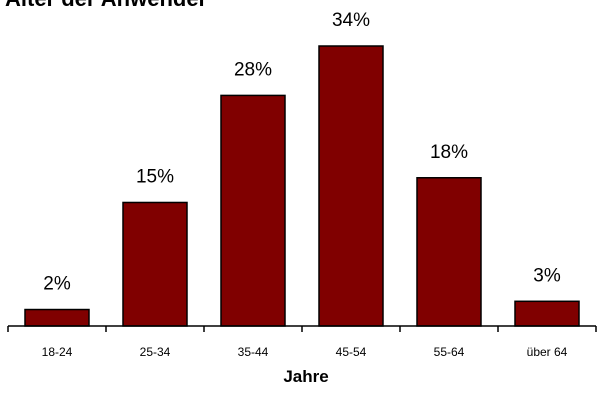  Describe the element at coordinates (57, 284) in the screenshot. I see `data-label-0: 2%` at that location.